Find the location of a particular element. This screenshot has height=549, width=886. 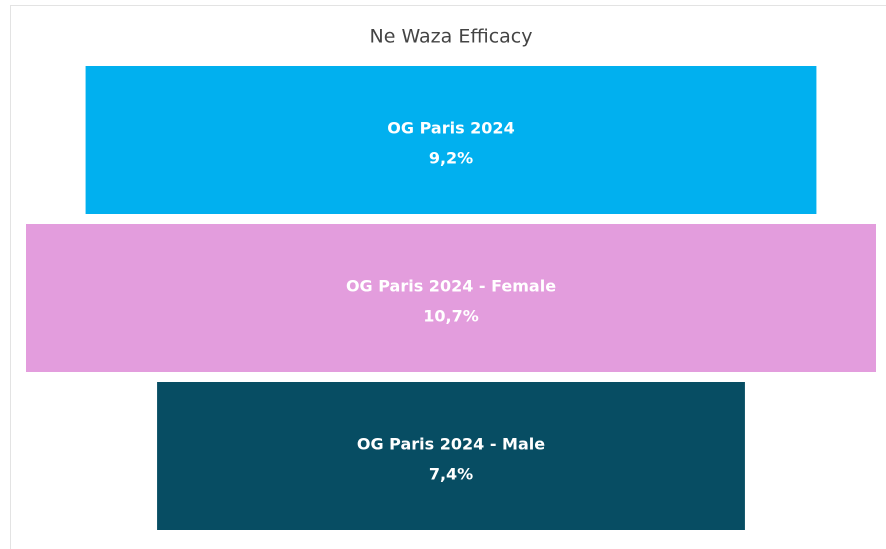

category-label: OG Paris 2024 is located at coordinates (450, 128).